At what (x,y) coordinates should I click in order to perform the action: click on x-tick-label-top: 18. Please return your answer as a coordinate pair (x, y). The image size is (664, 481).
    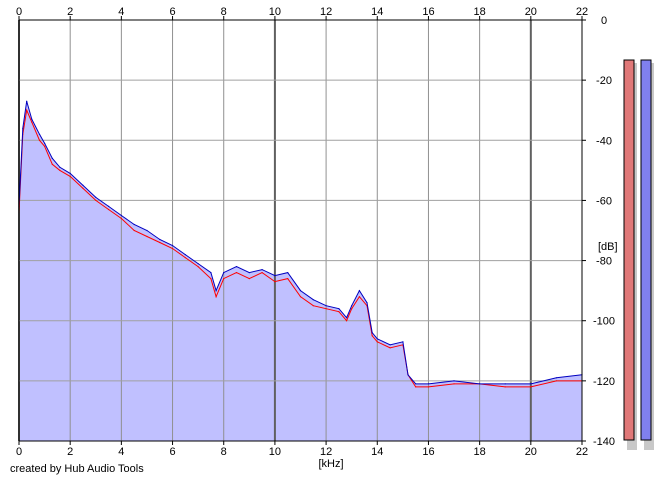
    Looking at the image, I should click on (480, 12).